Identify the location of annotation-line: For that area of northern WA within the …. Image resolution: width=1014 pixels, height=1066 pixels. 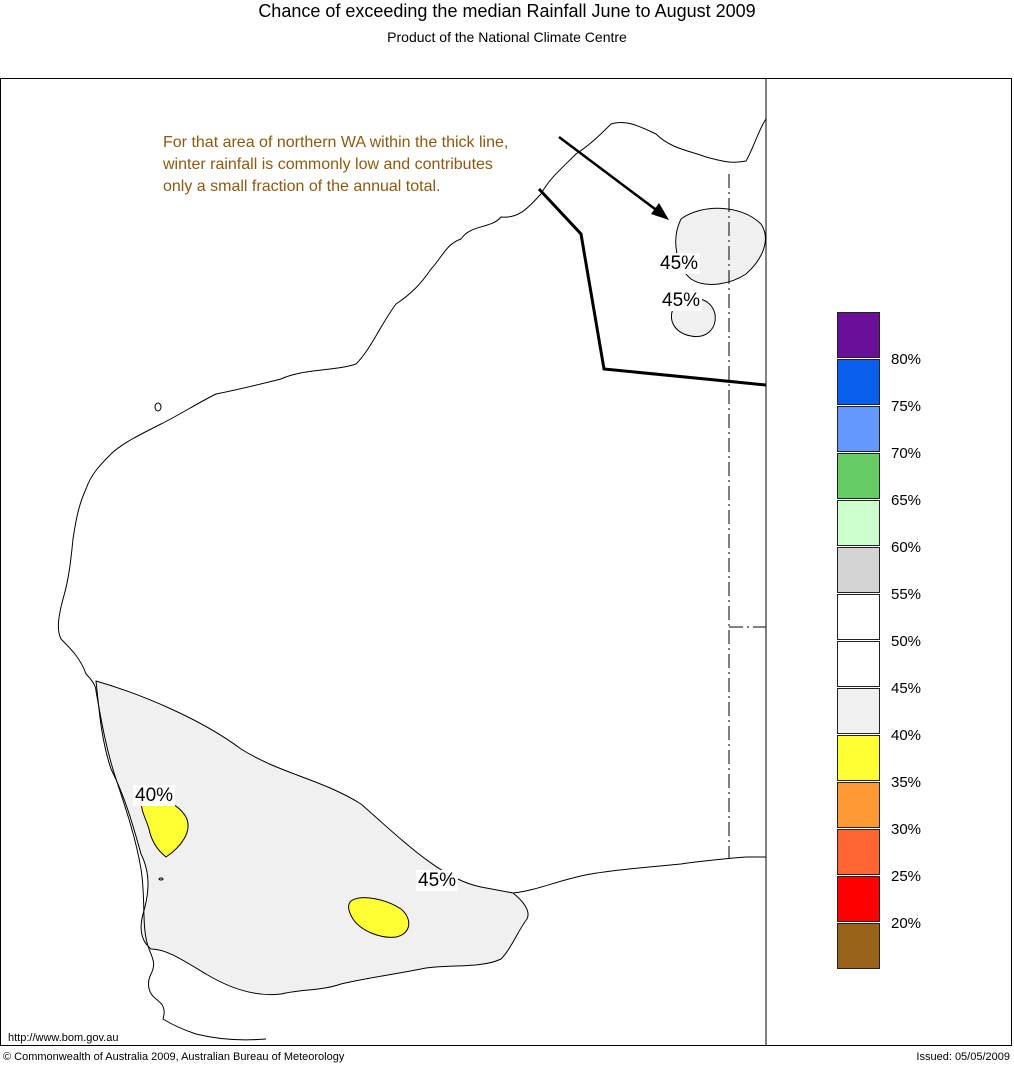
(336, 142).